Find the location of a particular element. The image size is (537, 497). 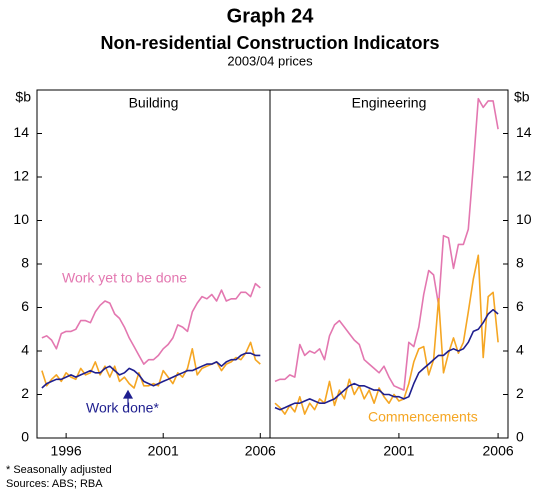

annotation: Work yet to be done is located at coordinates (124, 278).